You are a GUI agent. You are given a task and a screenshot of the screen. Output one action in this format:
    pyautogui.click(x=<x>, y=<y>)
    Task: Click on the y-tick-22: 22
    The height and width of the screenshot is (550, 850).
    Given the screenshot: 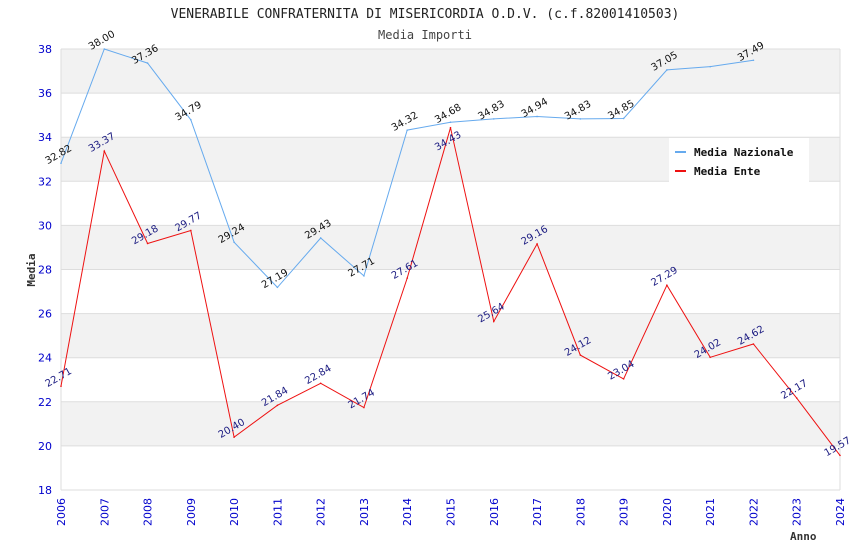 What is the action you would take?
    pyautogui.click(x=45, y=402)
    